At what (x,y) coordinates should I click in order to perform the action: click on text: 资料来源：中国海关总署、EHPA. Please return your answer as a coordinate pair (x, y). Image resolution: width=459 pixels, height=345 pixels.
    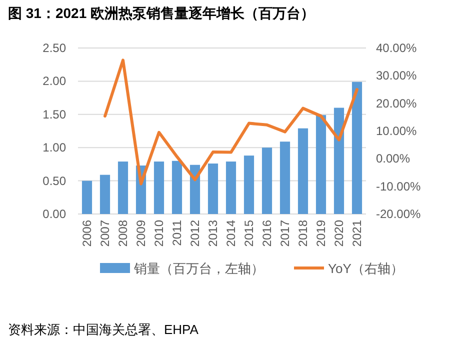
    Looking at the image, I should click on (103, 329).